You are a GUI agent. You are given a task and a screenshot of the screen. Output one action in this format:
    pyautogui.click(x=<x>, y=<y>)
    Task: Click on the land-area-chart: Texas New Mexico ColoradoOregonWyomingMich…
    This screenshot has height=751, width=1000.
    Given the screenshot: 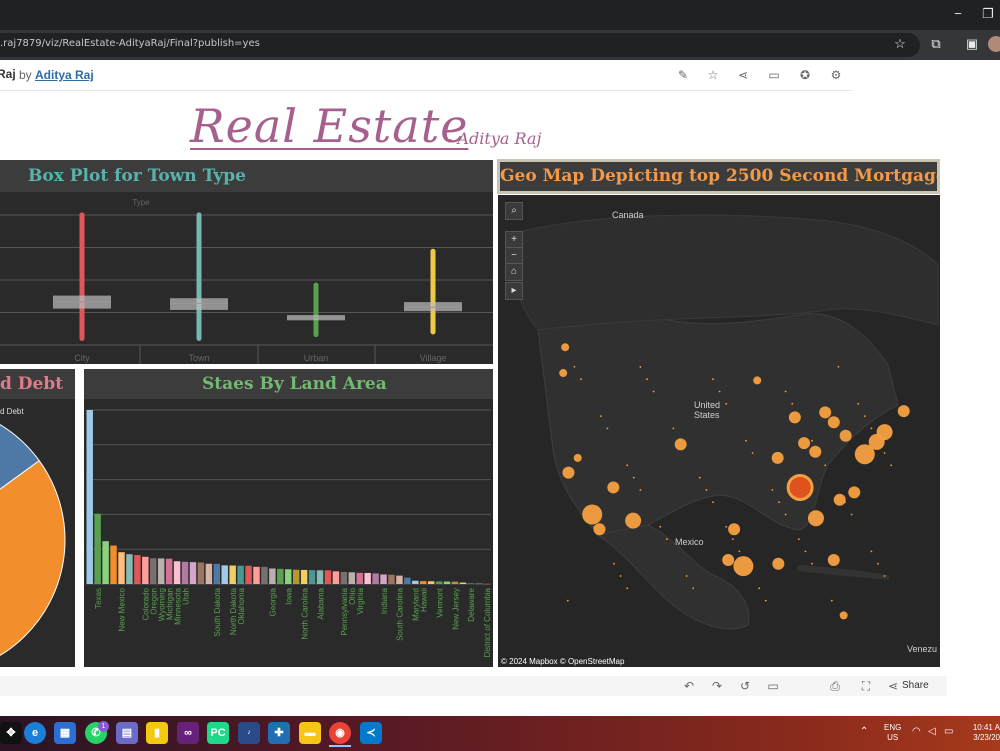 What is the action you would take?
    pyautogui.click(x=288, y=533)
    